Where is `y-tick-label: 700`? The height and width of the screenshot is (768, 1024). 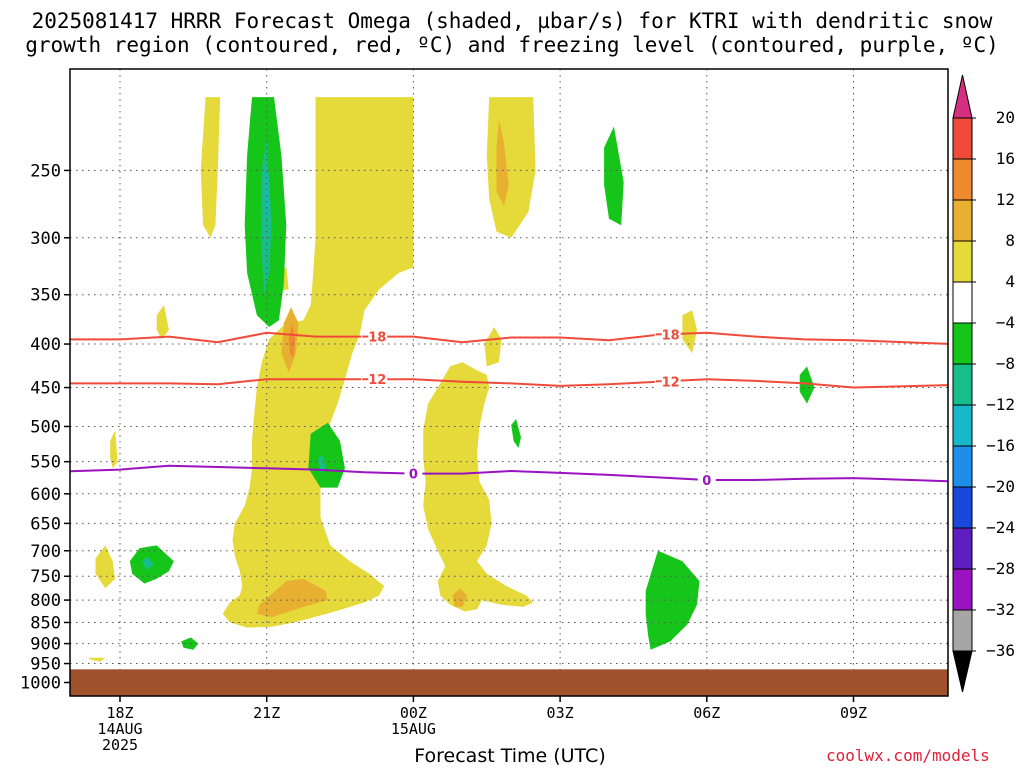
y-tick-label: 700 is located at coordinates (45, 552).